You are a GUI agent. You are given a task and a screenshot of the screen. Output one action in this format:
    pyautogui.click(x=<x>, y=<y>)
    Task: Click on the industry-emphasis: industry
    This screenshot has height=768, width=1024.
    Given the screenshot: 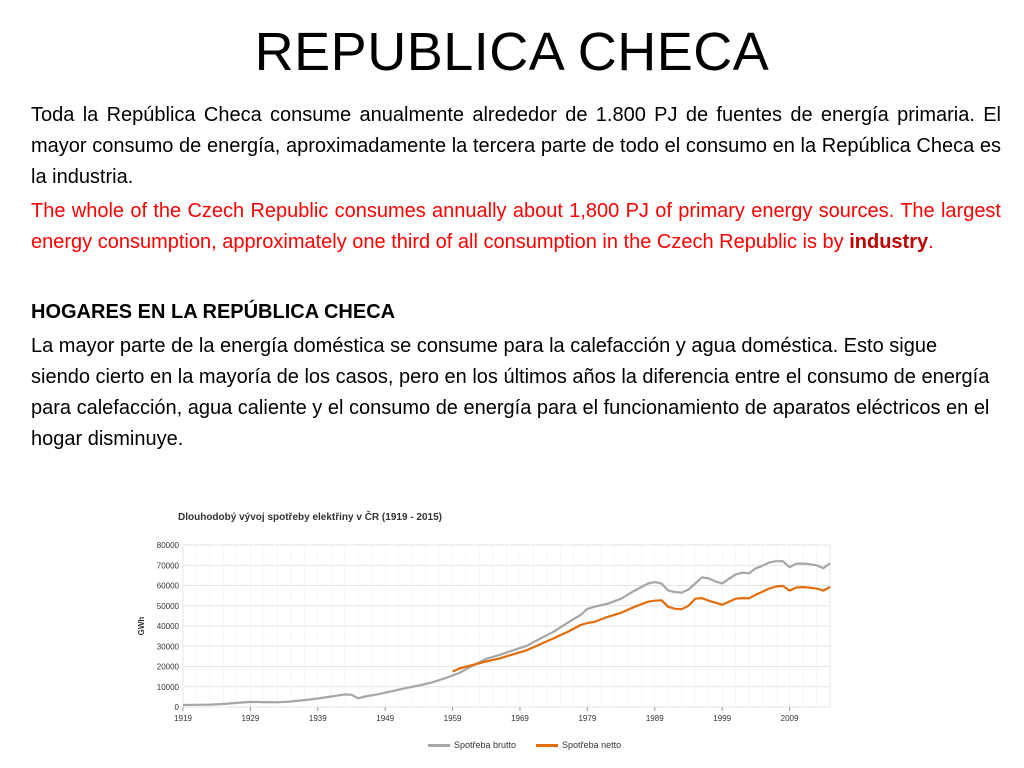 What is the action you would take?
    pyautogui.click(x=889, y=242)
    